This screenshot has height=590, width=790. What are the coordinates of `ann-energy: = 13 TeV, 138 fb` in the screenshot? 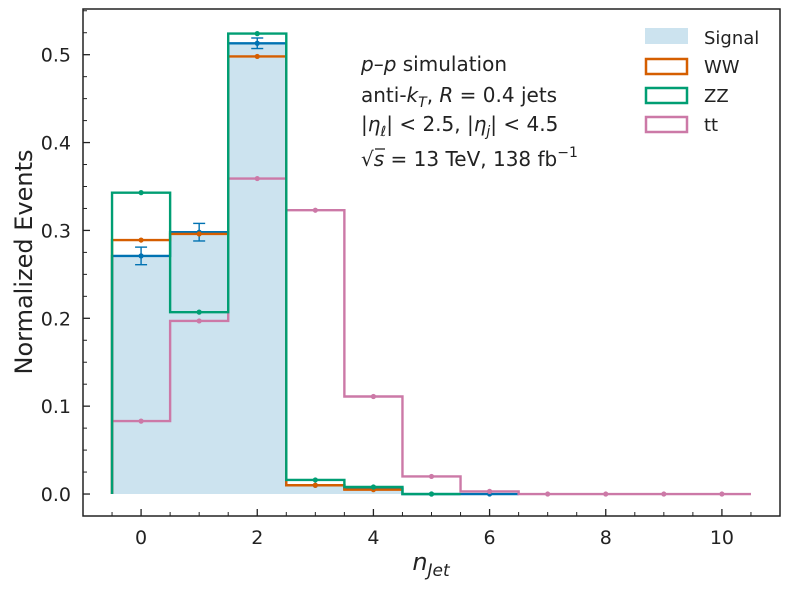 It's located at (470, 159).